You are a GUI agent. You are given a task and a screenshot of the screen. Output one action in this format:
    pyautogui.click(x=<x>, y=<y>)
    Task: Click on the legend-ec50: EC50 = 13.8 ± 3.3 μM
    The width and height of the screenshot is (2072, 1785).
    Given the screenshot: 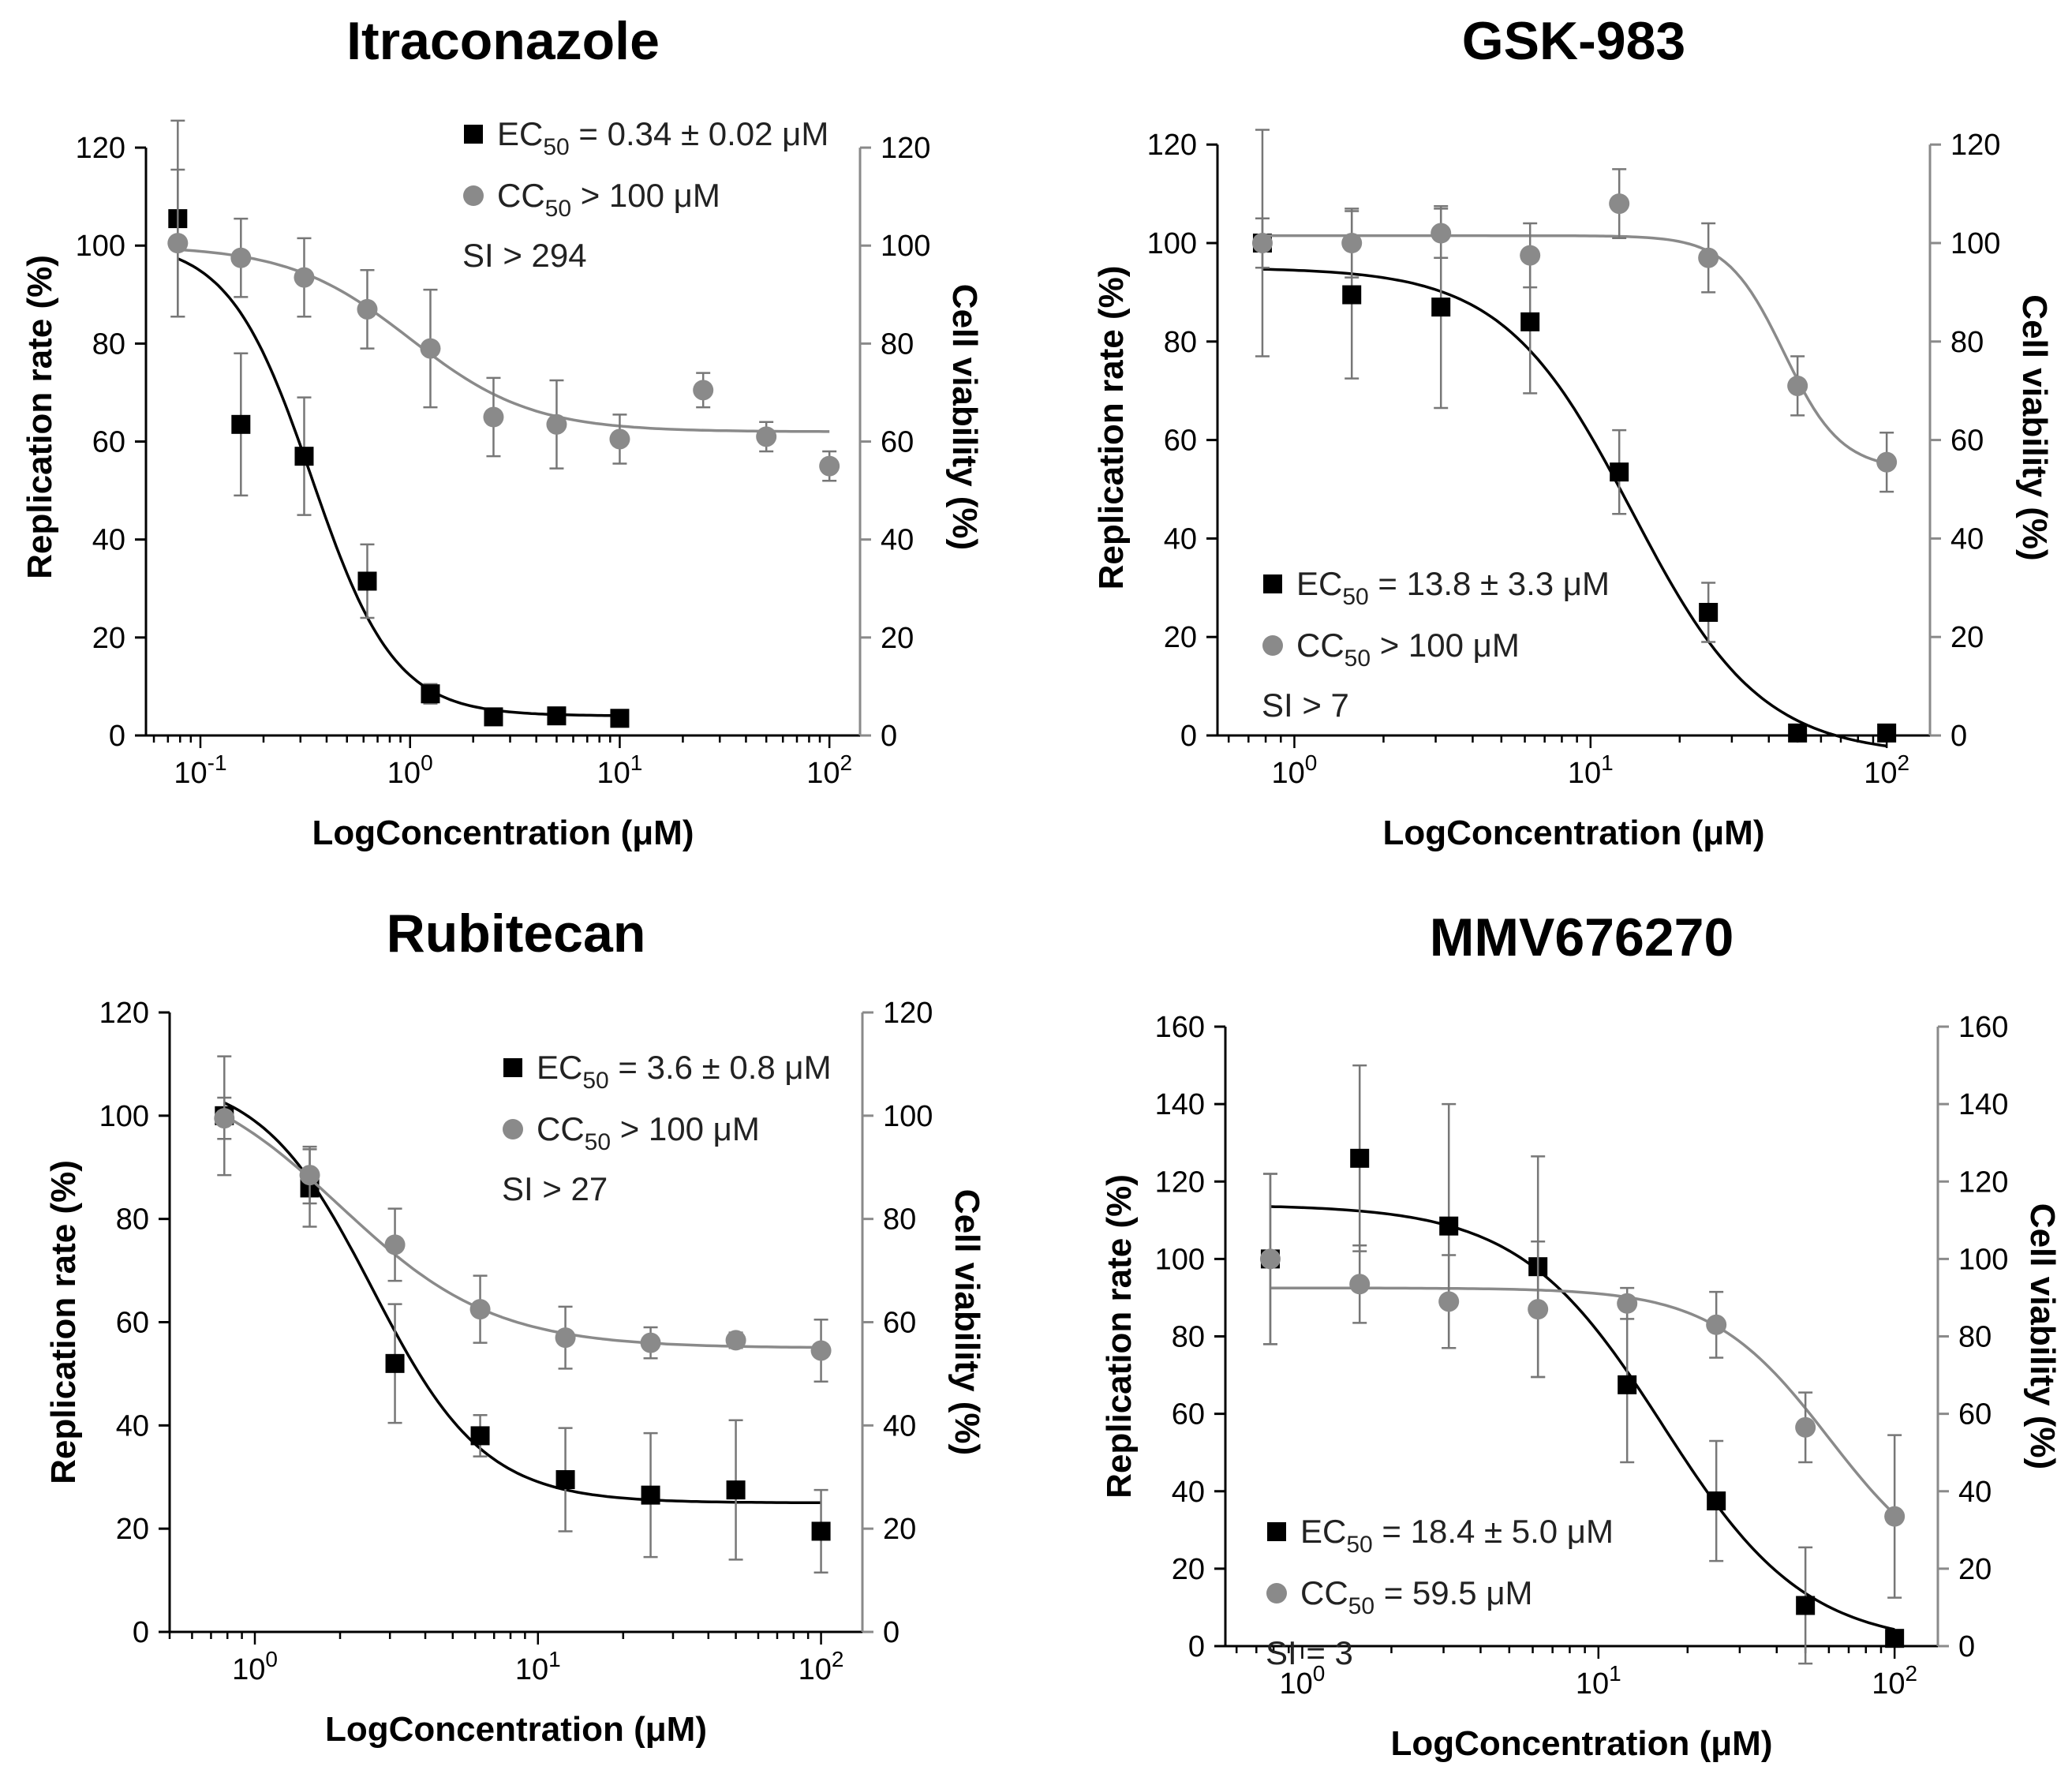 What is the action you would take?
    pyautogui.click(x=1453, y=587)
    